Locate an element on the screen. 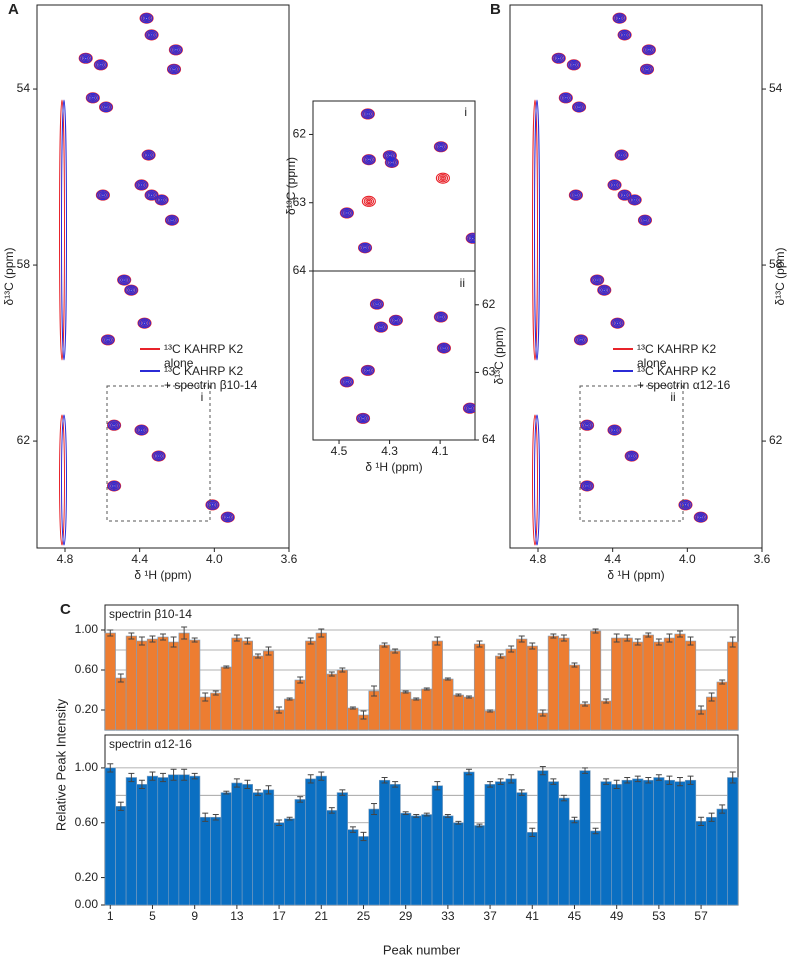  x-tick-label: 1 is located at coordinates (110, 916).